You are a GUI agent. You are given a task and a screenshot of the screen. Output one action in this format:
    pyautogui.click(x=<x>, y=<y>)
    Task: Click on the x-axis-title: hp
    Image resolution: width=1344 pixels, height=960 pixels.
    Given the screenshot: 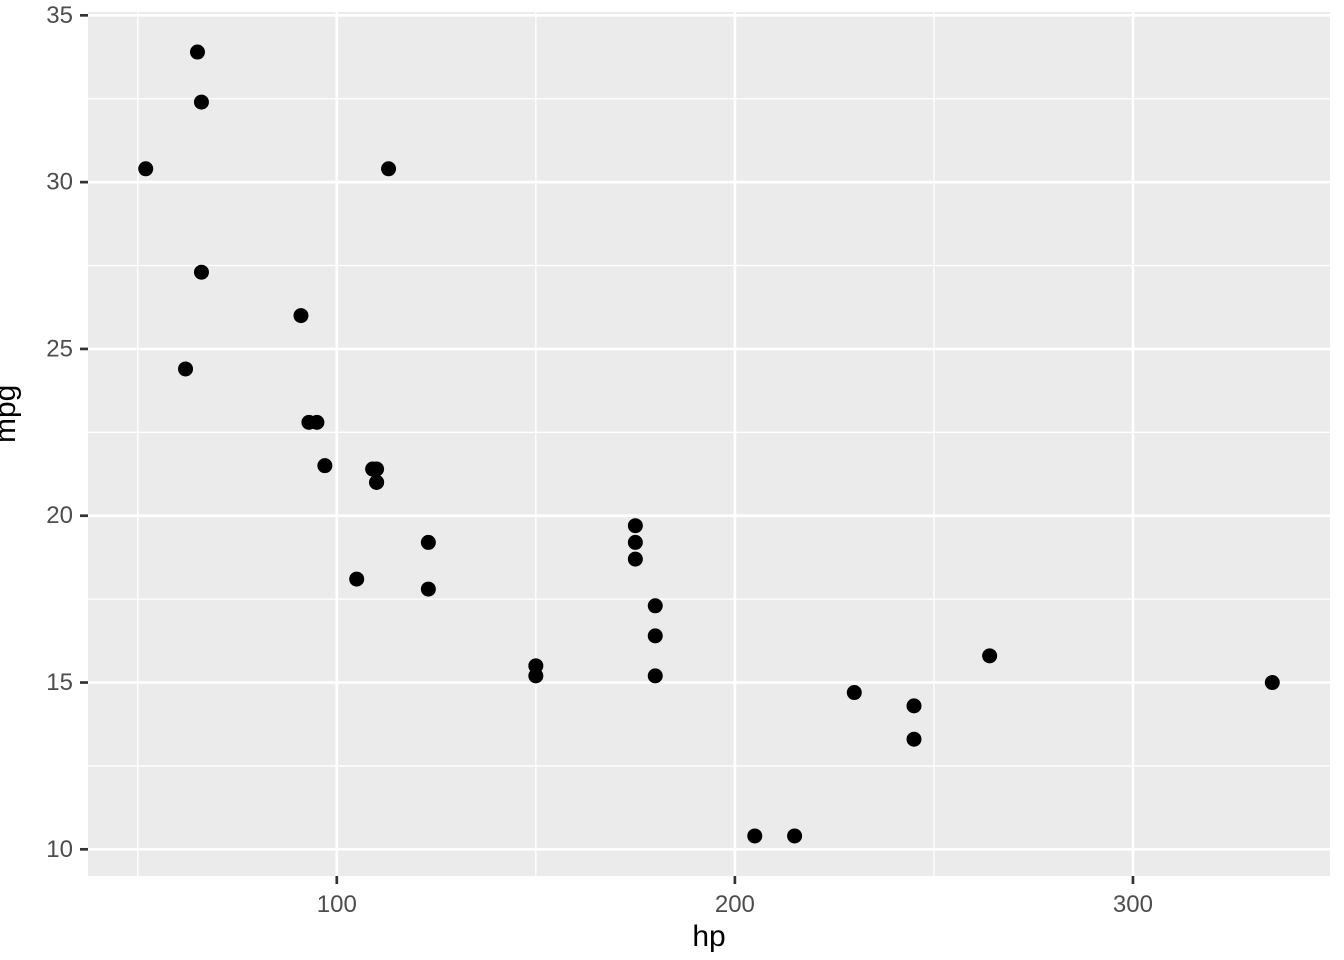 What is the action you would take?
    pyautogui.click(x=709, y=936)
    